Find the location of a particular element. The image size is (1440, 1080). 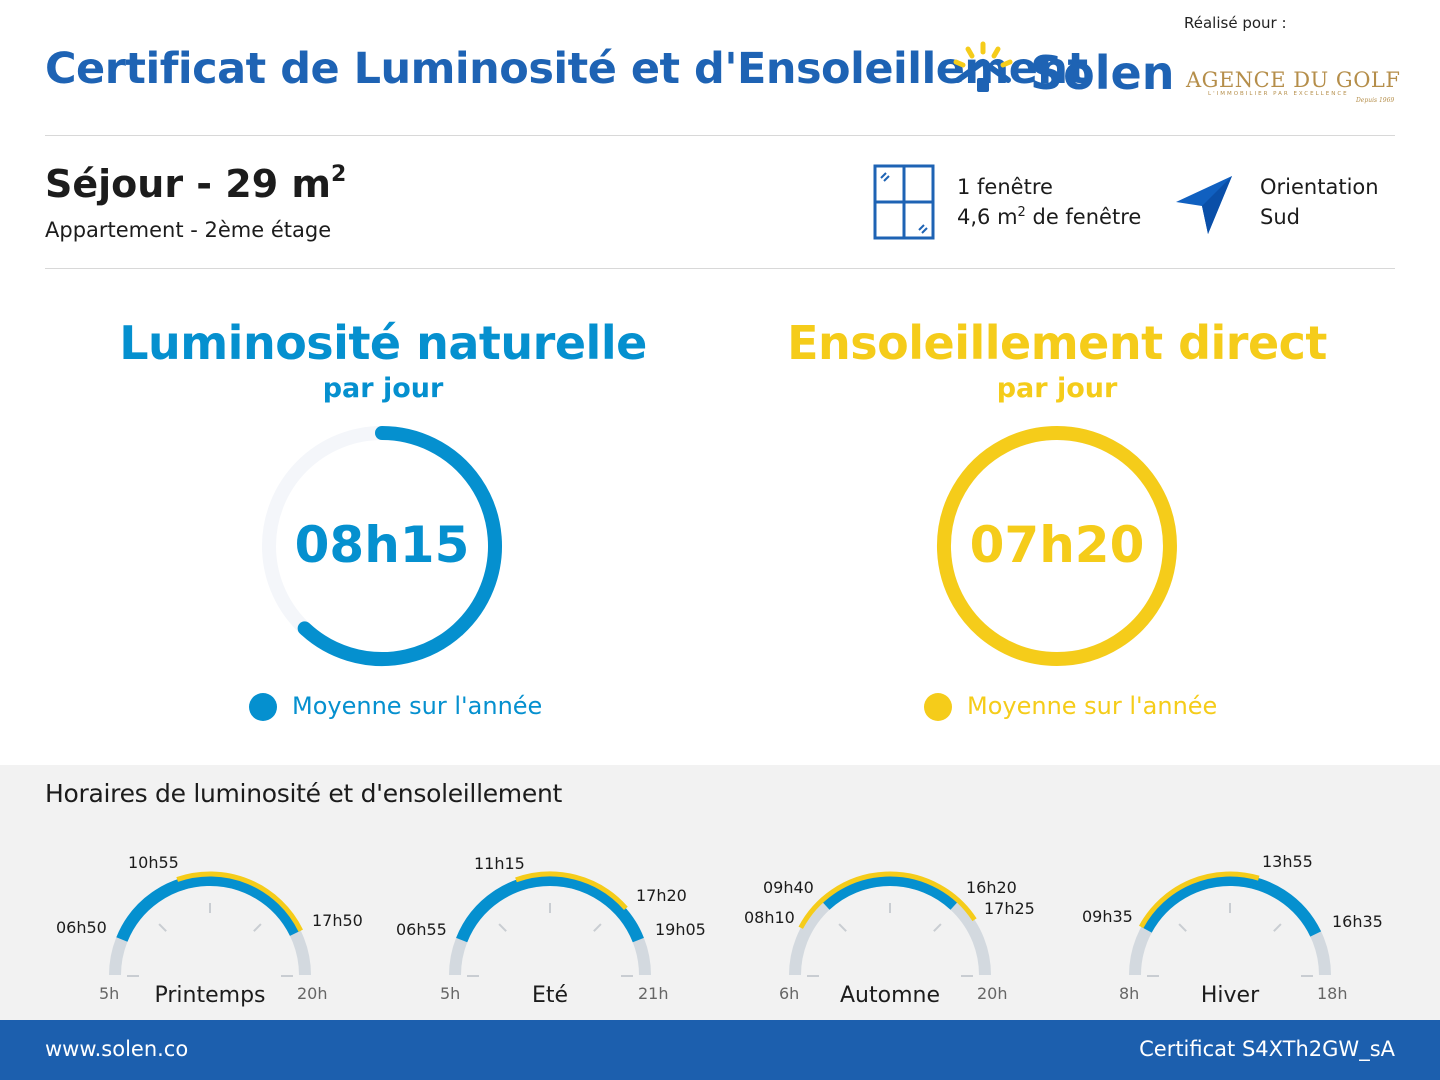

gauge-hiver-end: 18h is located at coordinates (1332, 993).